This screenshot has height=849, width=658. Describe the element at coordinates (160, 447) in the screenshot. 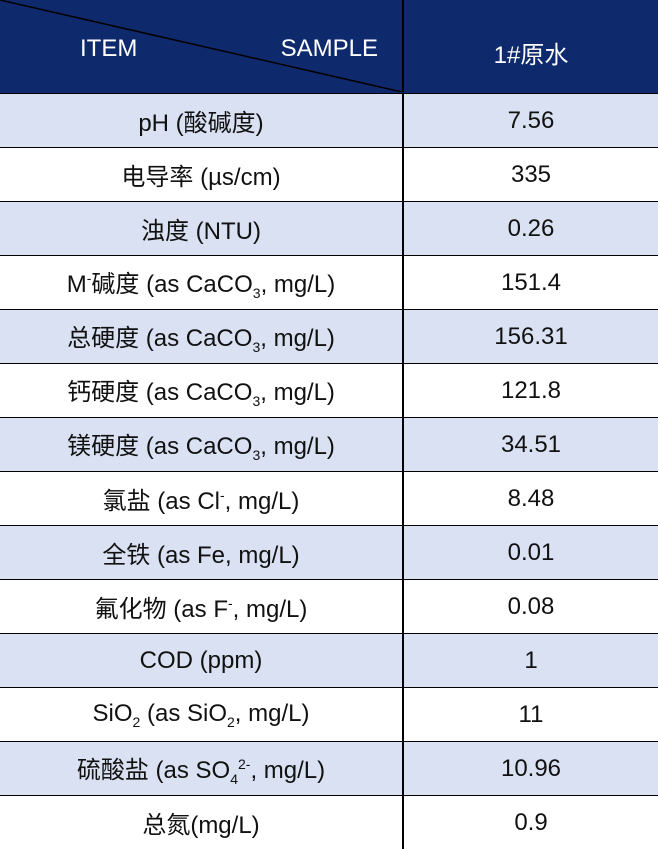

I see `item-segment: 镁硬度 (as CaCO` at that location.